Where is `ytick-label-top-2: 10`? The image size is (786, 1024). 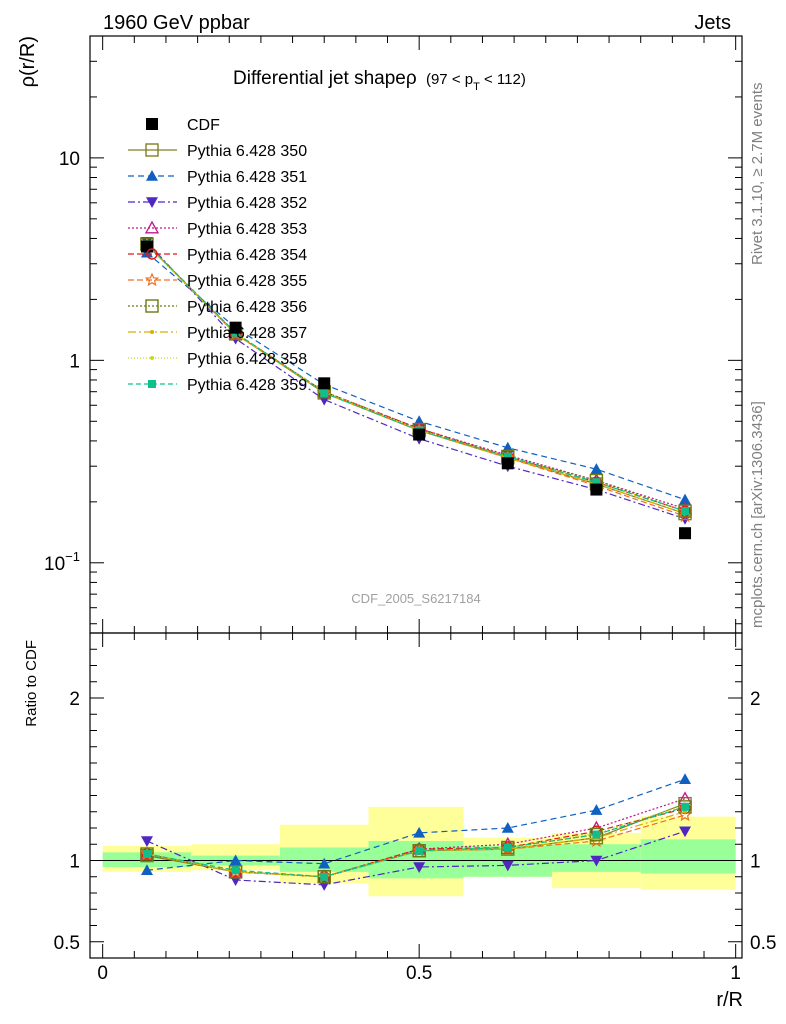
ytick-label-top-2: 10 is located at coordinates (69, 159).